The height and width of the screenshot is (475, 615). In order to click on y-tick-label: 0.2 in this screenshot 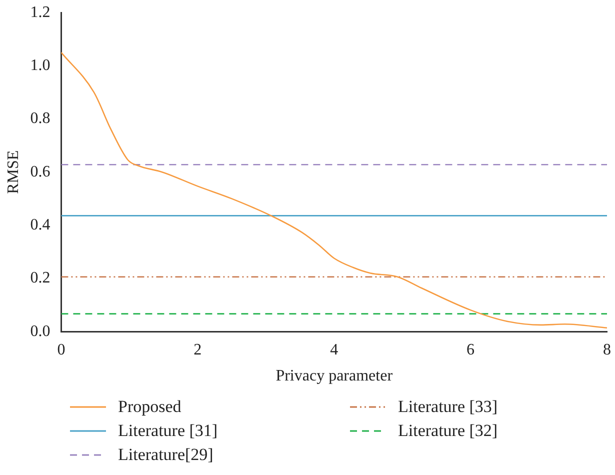, I will do `click(40, 278)`.